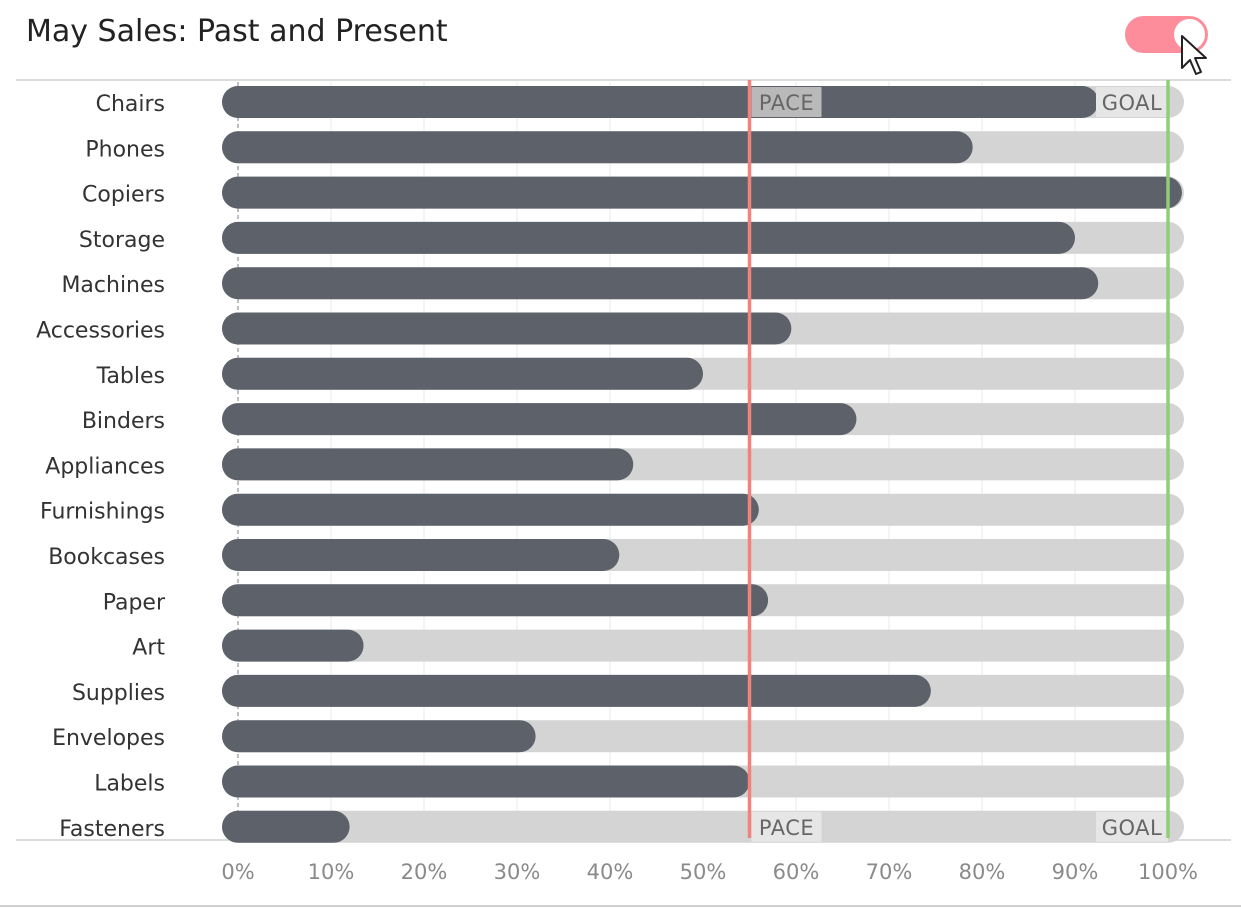 This screenshot has height=908, width=1241. I want to click on x-tick-label: 100%, so click(1168, 872).